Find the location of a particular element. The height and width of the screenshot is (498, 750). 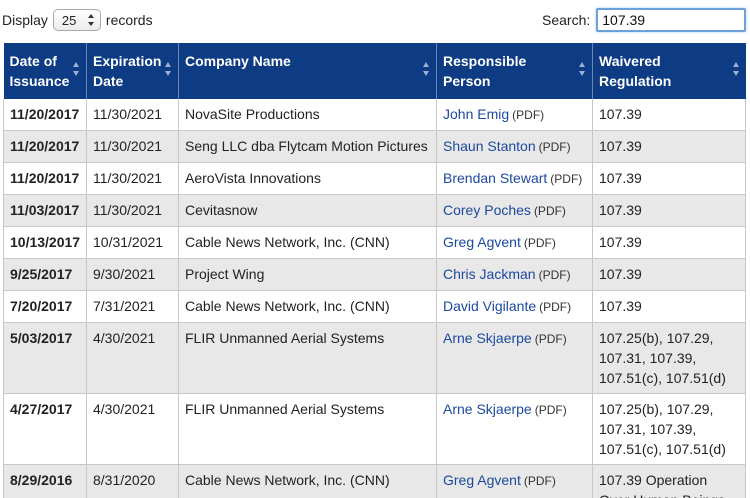

responsible-person-link: John Emig is located at coordinates (476, 114).